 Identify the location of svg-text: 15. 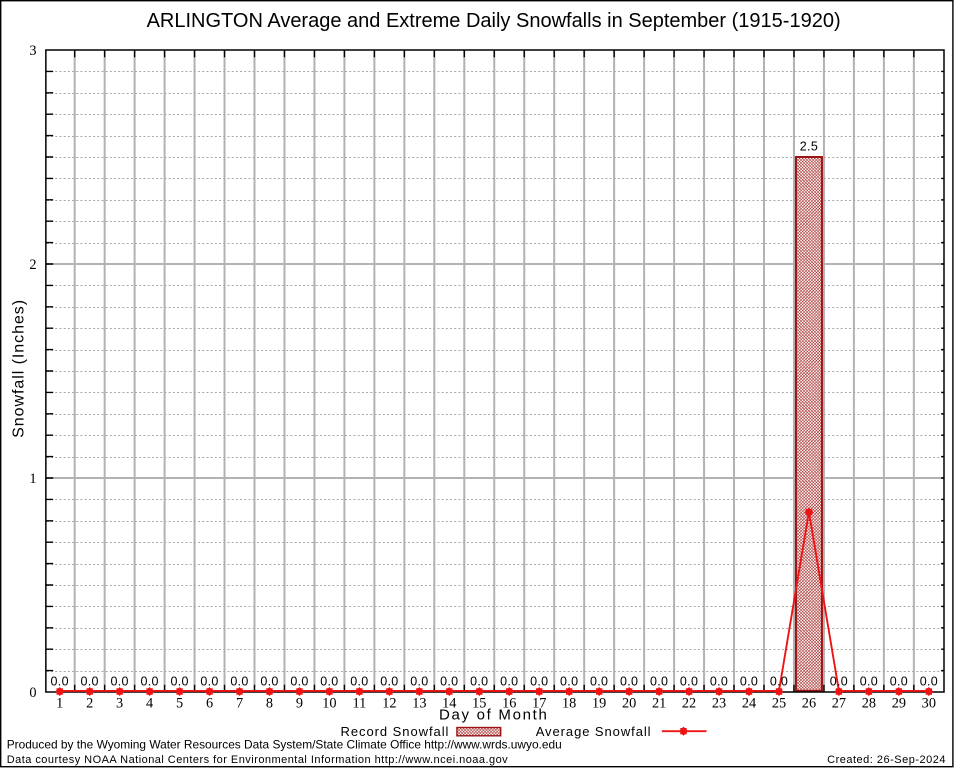
(479, 704).